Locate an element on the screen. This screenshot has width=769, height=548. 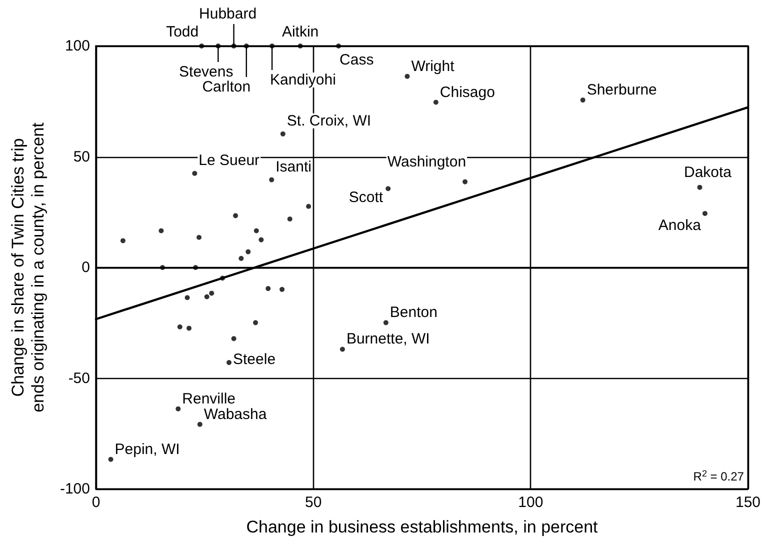
x-tick-label: 150 is located at coordinates (748, 502).